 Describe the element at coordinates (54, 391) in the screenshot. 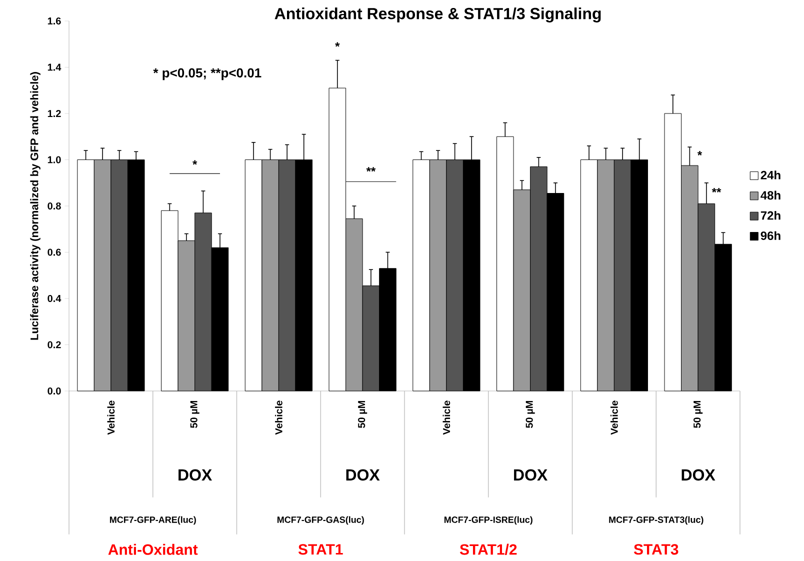

I see `y-tick-label: 0.0` at that location.